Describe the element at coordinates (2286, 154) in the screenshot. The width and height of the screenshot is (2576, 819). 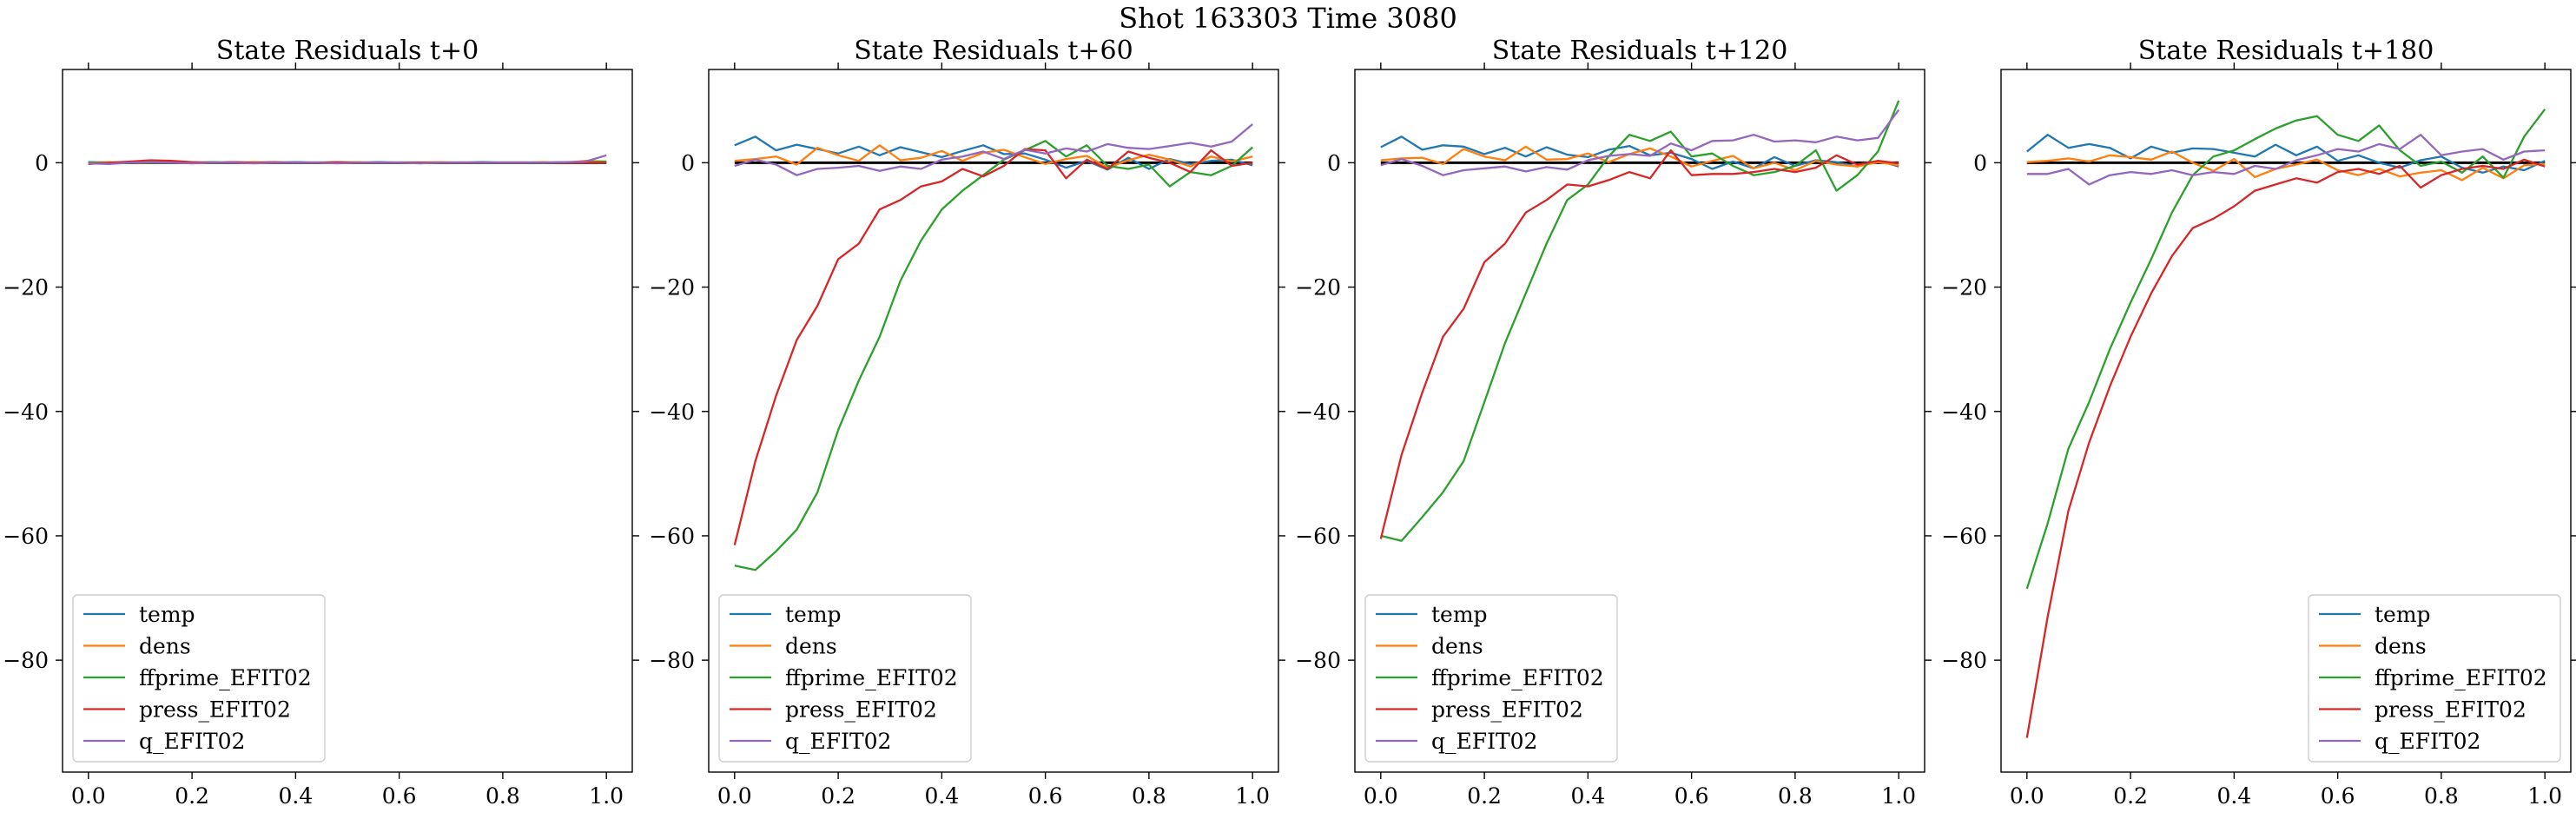
I see `series-line-temp` at that location.